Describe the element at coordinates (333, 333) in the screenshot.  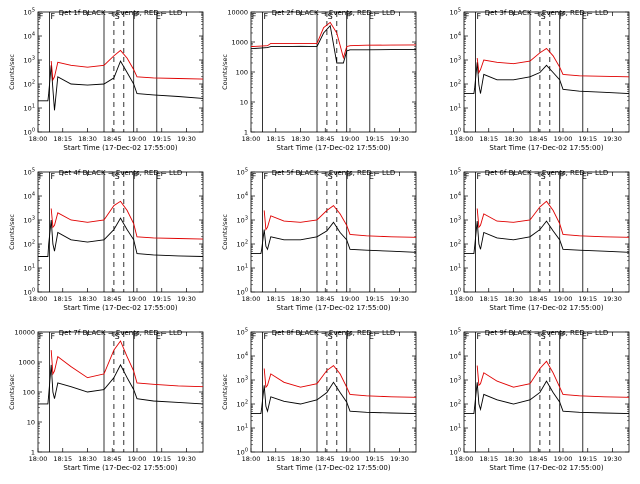
I see `chart-title: Det 8f BLACK = Events, RED = LLD` at that location.